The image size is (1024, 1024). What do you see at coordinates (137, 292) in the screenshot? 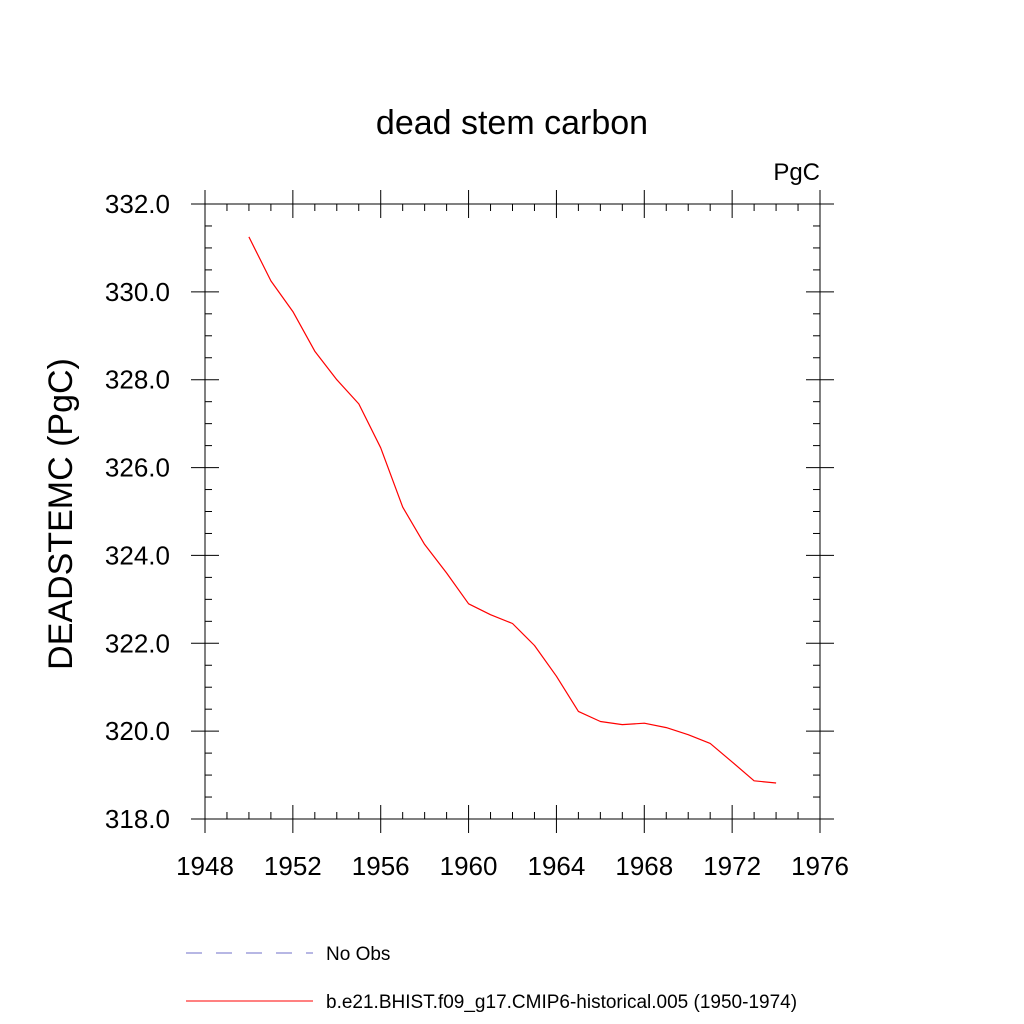
I see `y-tick-label: 330.0` at bounding box center [137, 292].